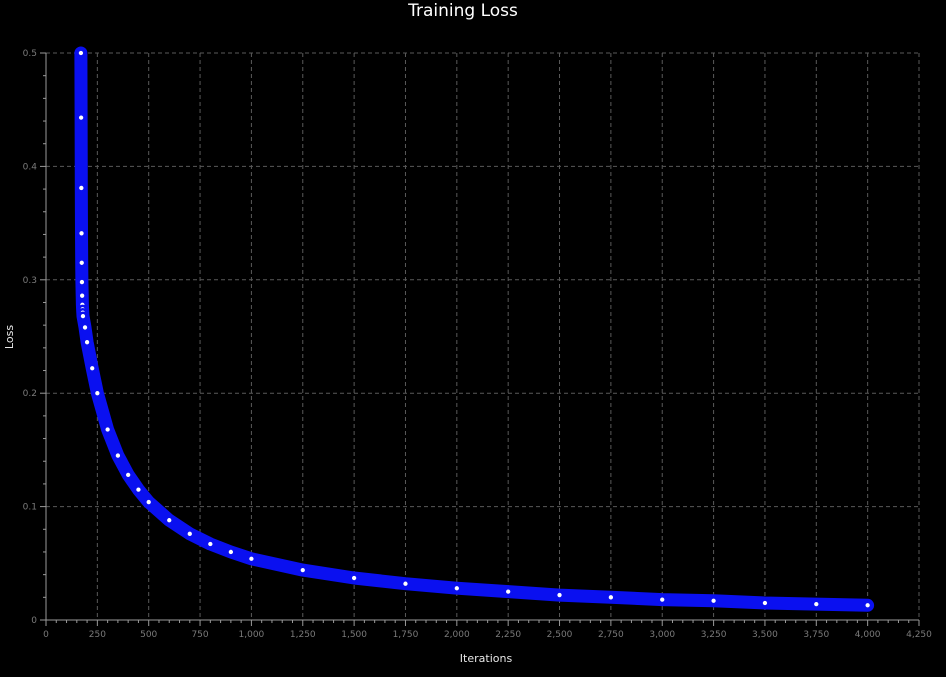  Describe the element at coordinates (868, 635) in the screenshot. I see `x-tick-label: 4,000` at that location.